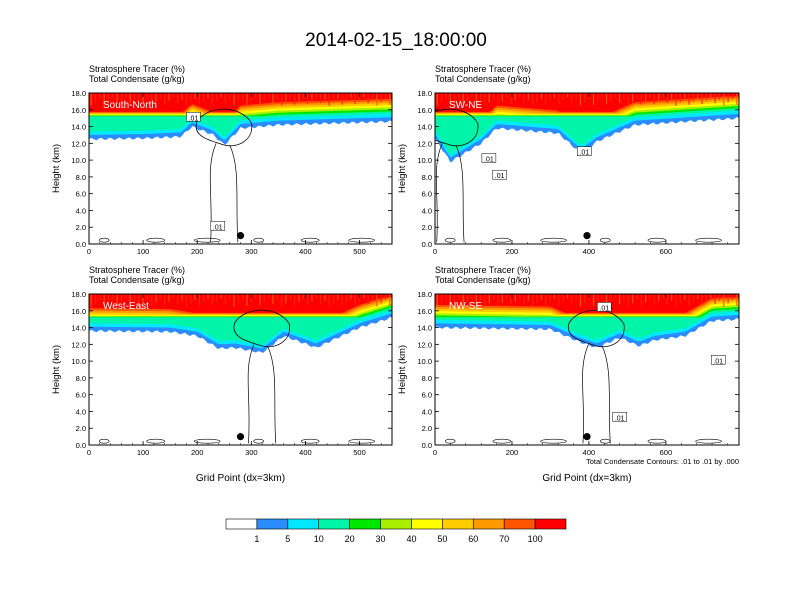  What do you see at coordinates (535, 539) in the screenshot?
I see `colorbar-tick-label: 100` at bounding box center [535, 539].